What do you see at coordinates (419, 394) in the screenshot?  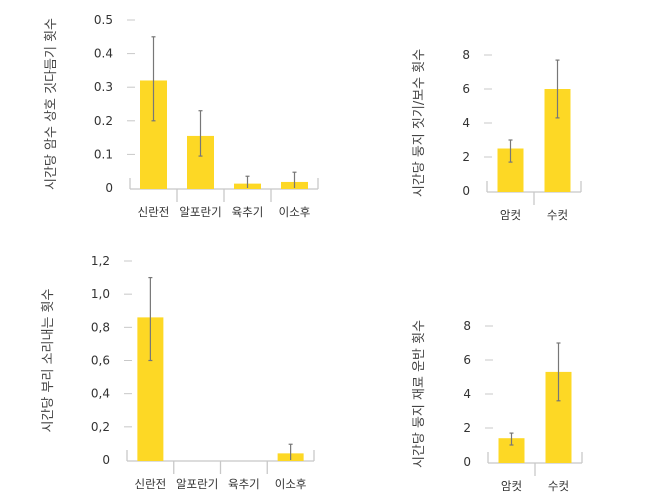 I see `y-axis-label: 시간당 둥지 재료 운반 횟수` at bounding box center [419, 394].